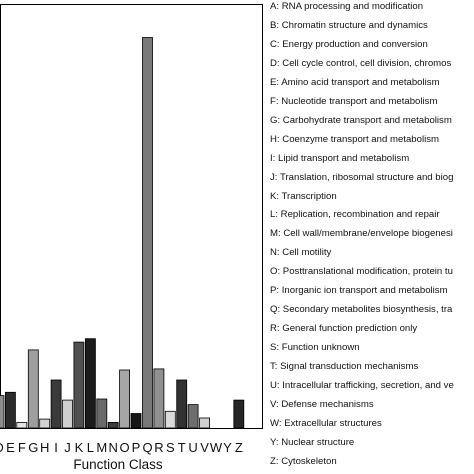 The image size is (474, 474). What do you see at coordinates (45, 423) in the screenshot?
I see `bar-h` at bounding box center [45, 423].